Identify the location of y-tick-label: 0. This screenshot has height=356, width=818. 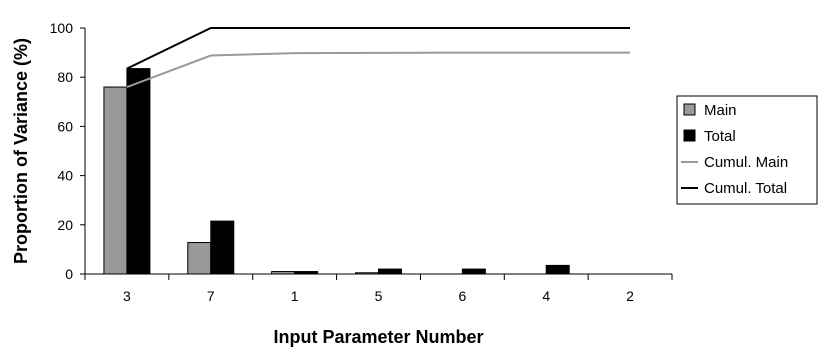
(69, 274).